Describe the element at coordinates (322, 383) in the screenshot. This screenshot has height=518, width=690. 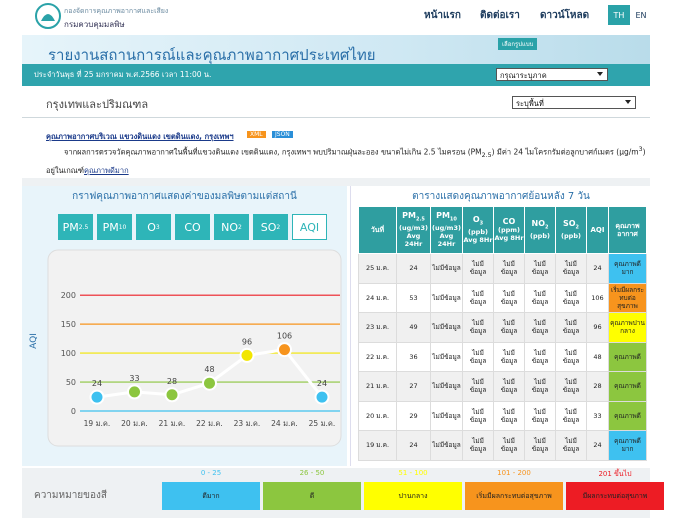
I see `data-label: 24` at that location.